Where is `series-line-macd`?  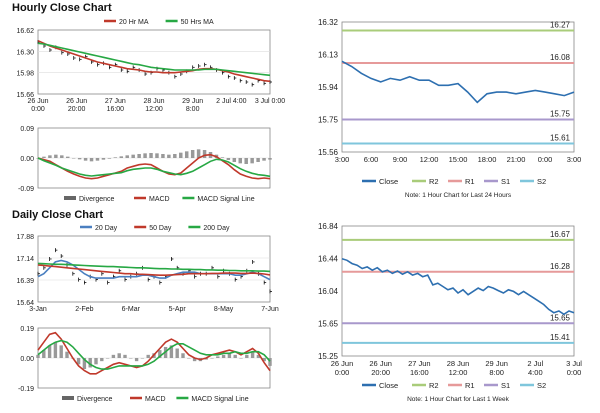
series-line-macd is located at coordinates (154, 353).